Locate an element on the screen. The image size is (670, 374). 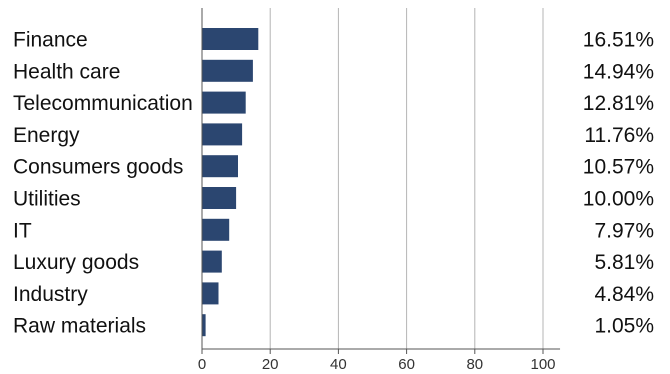
value-label: 5.81% is located at coordinates (624, 262).